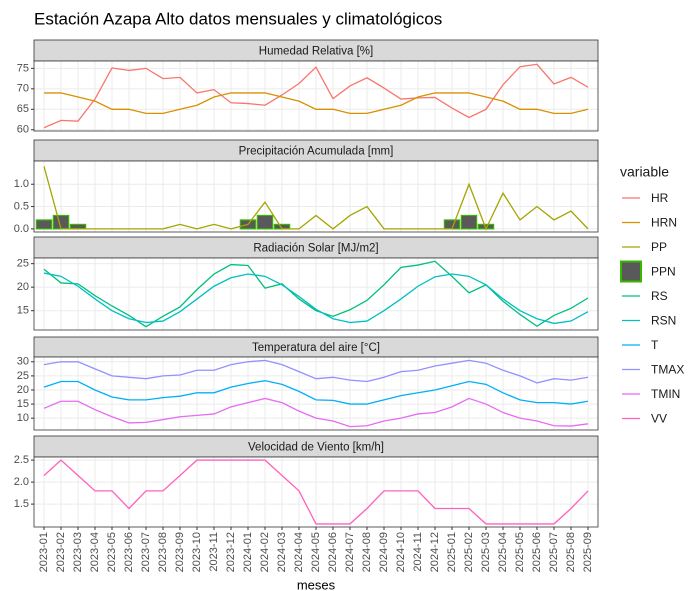 The width and height of the screenshot is (688, 591). What do you see at coordinates (316, 584) in the screenshot?
I see `x-axis-label: meses` at bounding box center [316, 584].